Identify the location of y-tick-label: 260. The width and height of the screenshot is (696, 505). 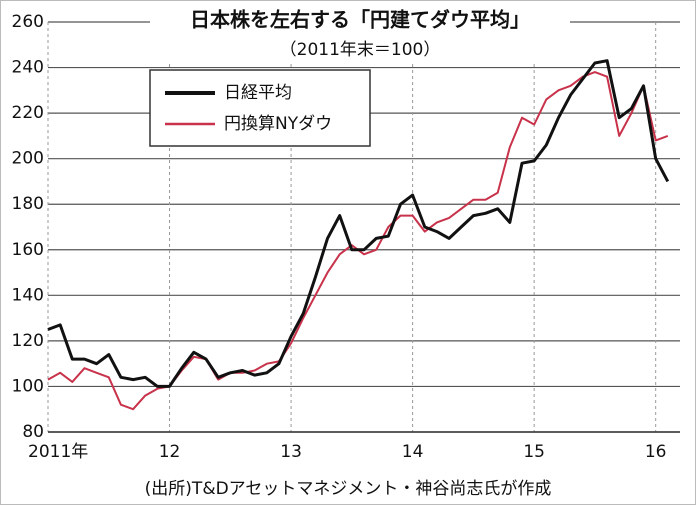
(28, 22).